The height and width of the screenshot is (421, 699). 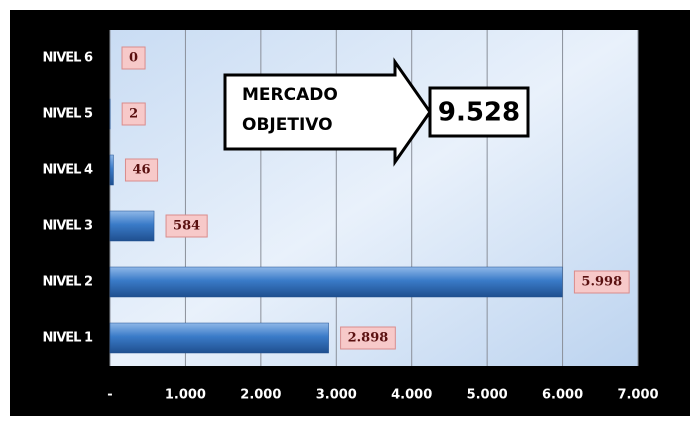 I want to click on value-label: 46, so click(x=141, y=170).